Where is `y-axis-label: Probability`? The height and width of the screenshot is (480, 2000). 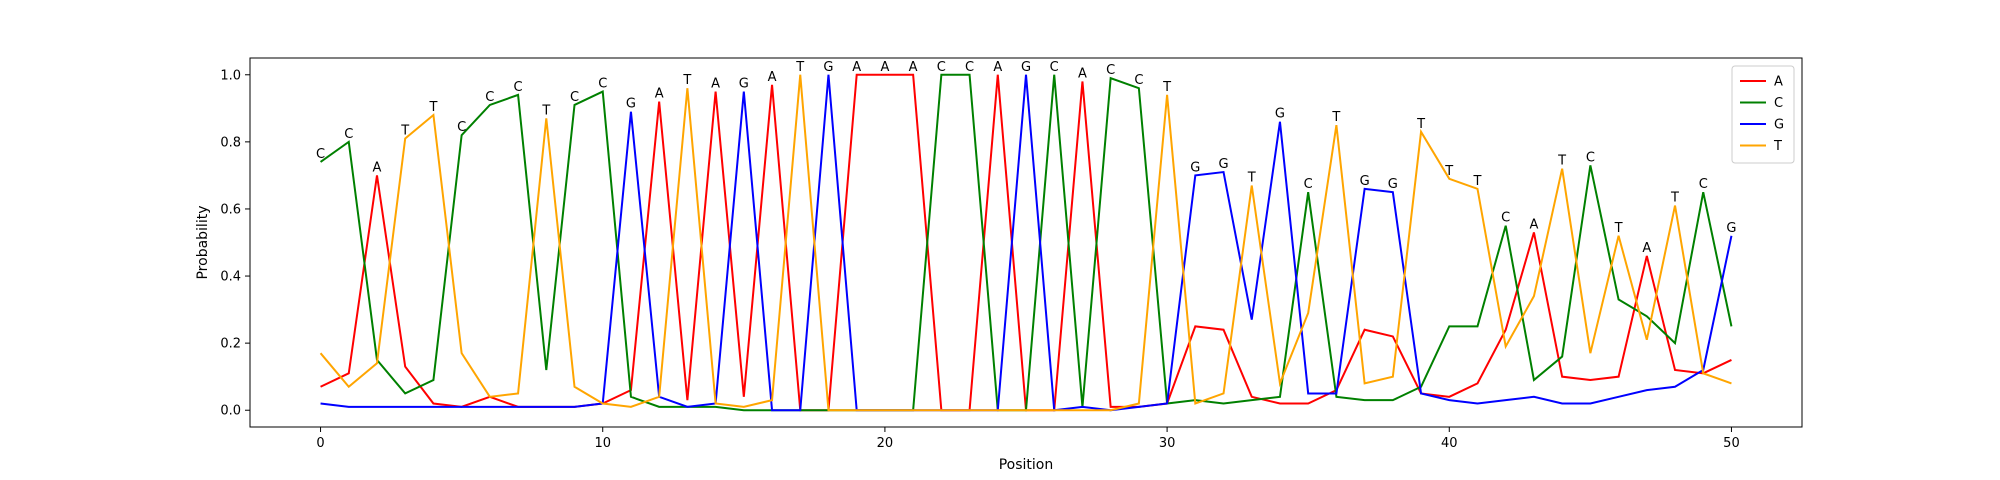 y-axis-label: Probability is located at coordinates (203, 242).